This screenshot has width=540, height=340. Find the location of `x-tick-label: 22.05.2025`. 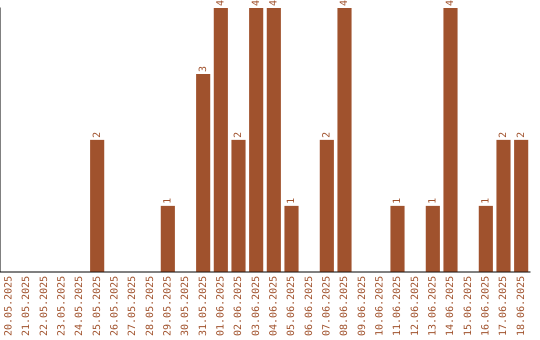

x-tick-label: 22.05.2025 is located at coordinates (44, 306).